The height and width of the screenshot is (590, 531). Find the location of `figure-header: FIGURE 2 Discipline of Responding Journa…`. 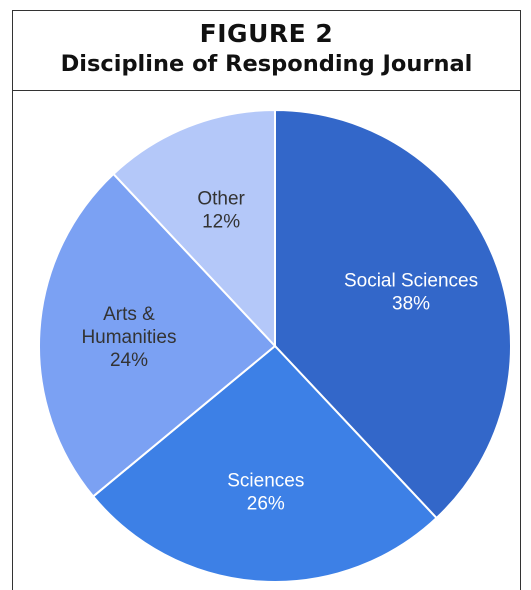

figure-header: FIGURE 2 Discipline of Responding Journa… is located at coordinates (266, 51).